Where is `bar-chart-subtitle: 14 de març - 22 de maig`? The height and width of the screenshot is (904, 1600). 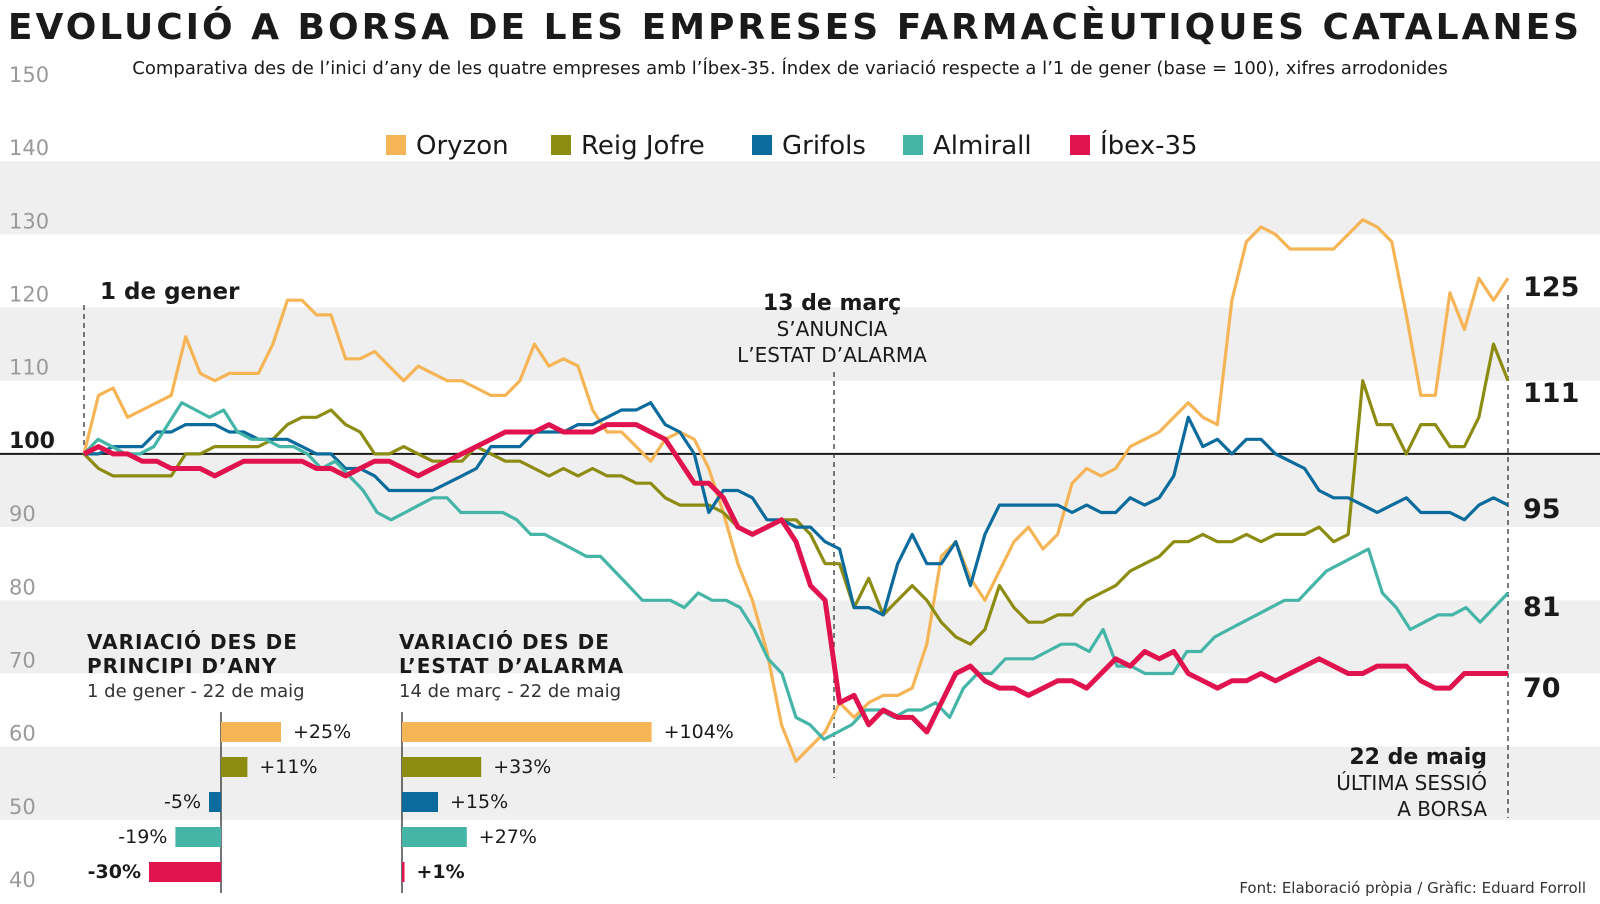
bar-chart-subtitle: 14 de març - 22 de maig is located at coordinates (510, 691).